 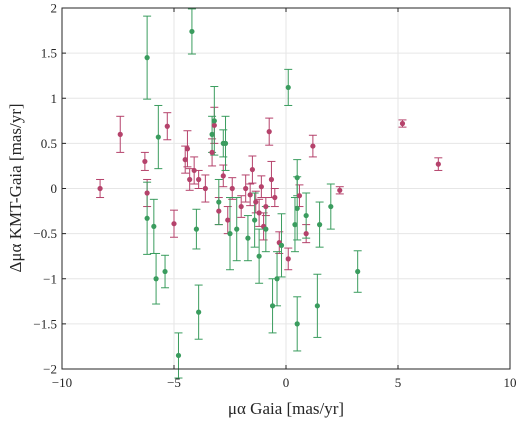 What do you see at coordinates (50, 369) in the screenshot?
I see `y-tick-label: −2` at bounding box center [50, 369].